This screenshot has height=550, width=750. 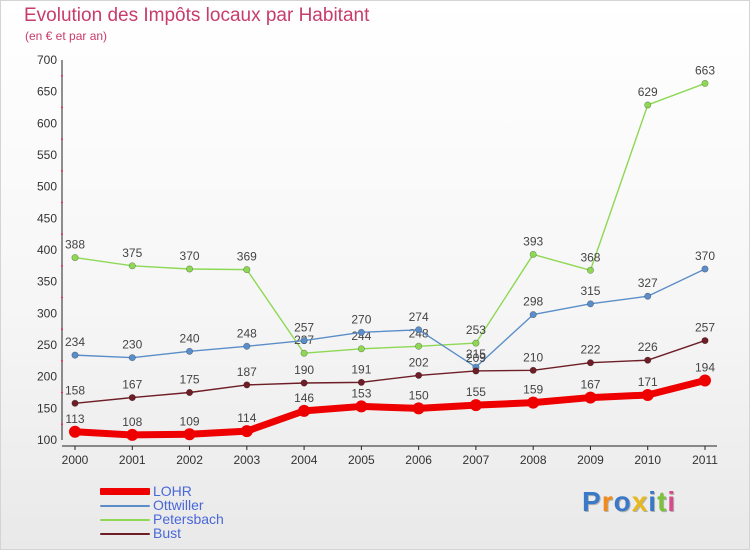 What do you see at coordinates (592, 501) in the screenshot?
I see `logo-letter: P` at bounding box center [592, 501].